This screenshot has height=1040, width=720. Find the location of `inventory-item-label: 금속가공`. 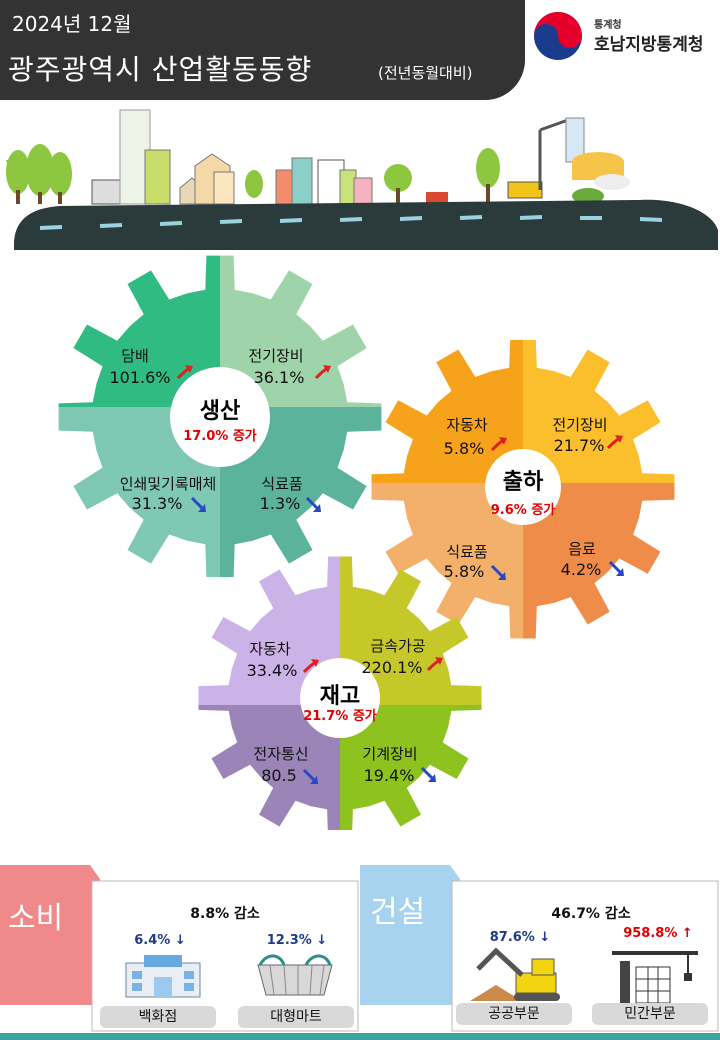

inventory-item-label: 금속가공 is located at coordinates (398, 646).